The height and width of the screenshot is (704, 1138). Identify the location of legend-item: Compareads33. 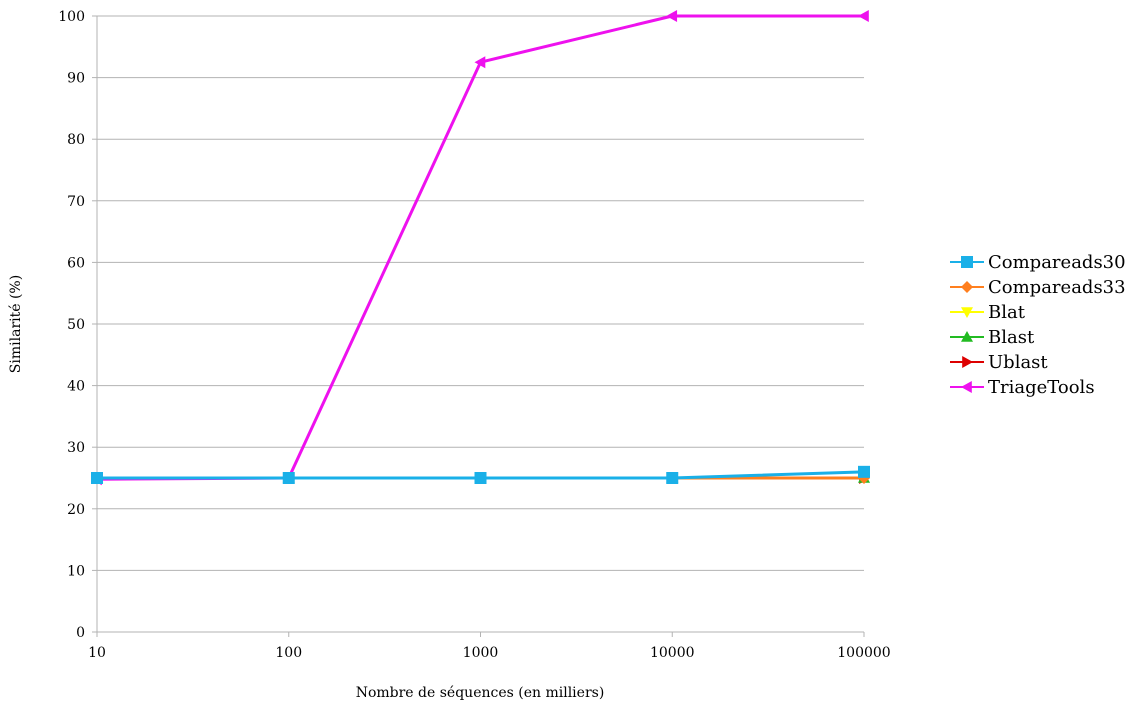
(1038, 287).